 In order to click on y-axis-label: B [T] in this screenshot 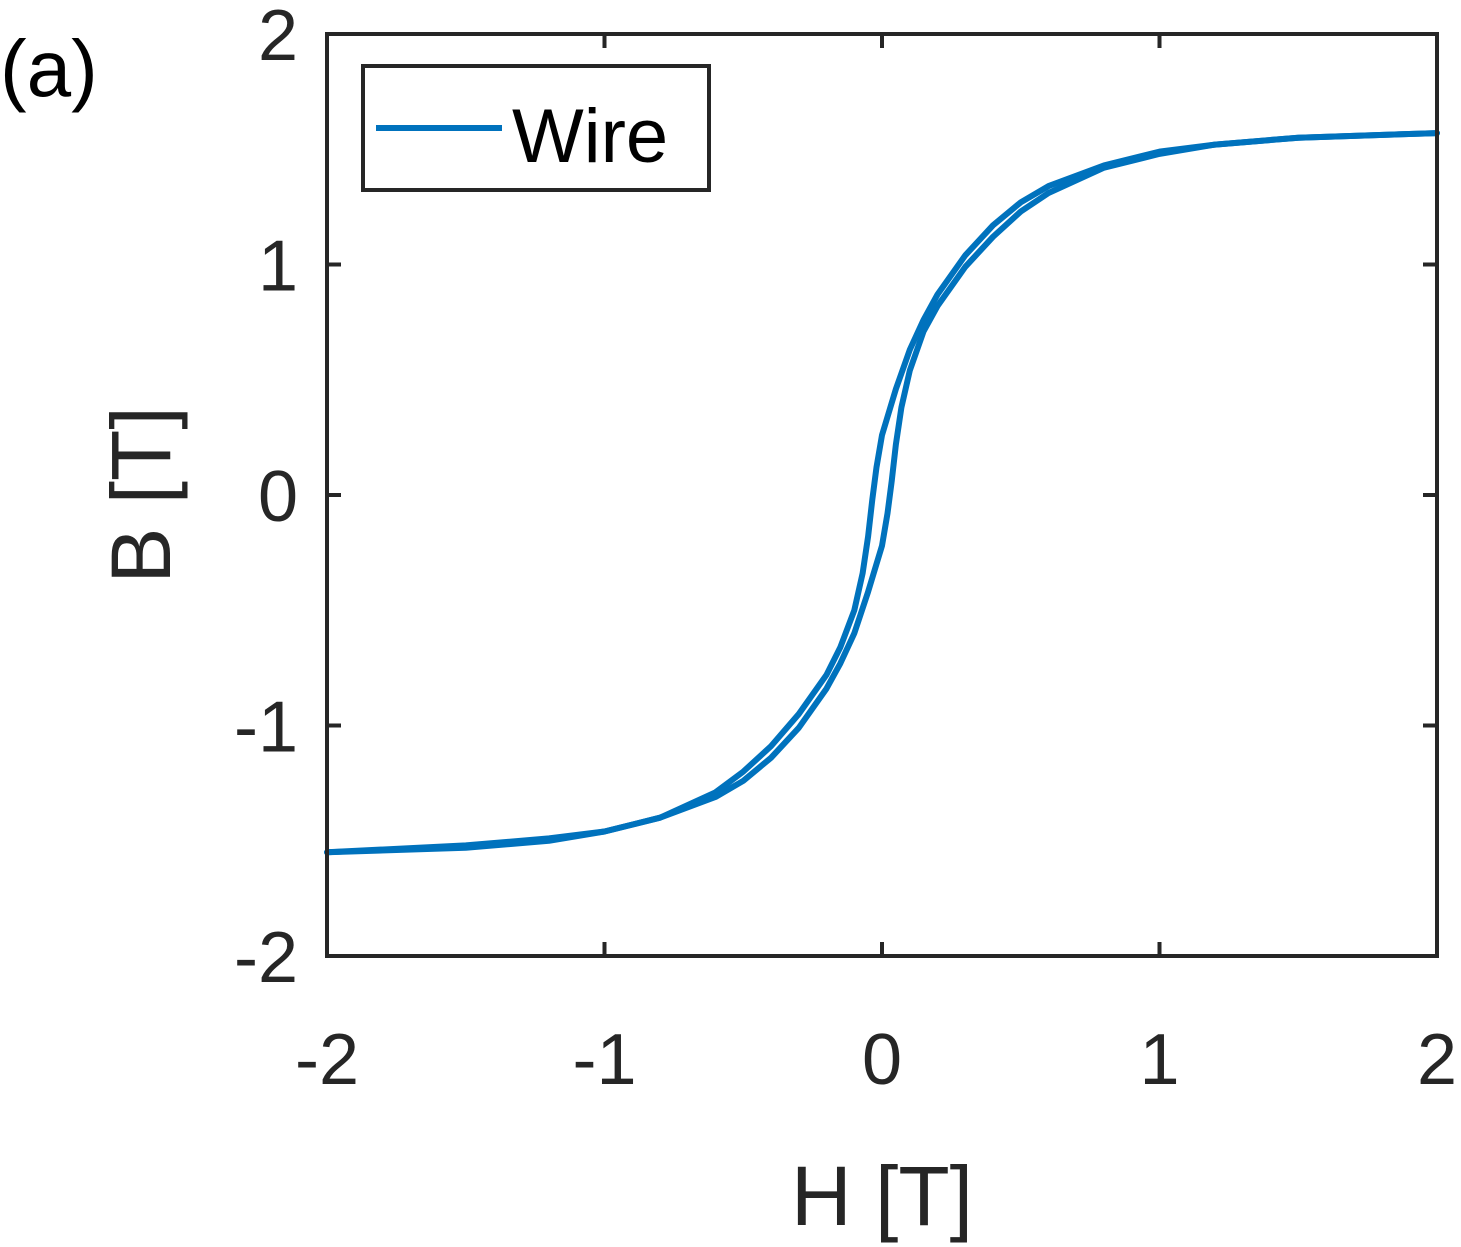, I will do `click(141, 494)`.